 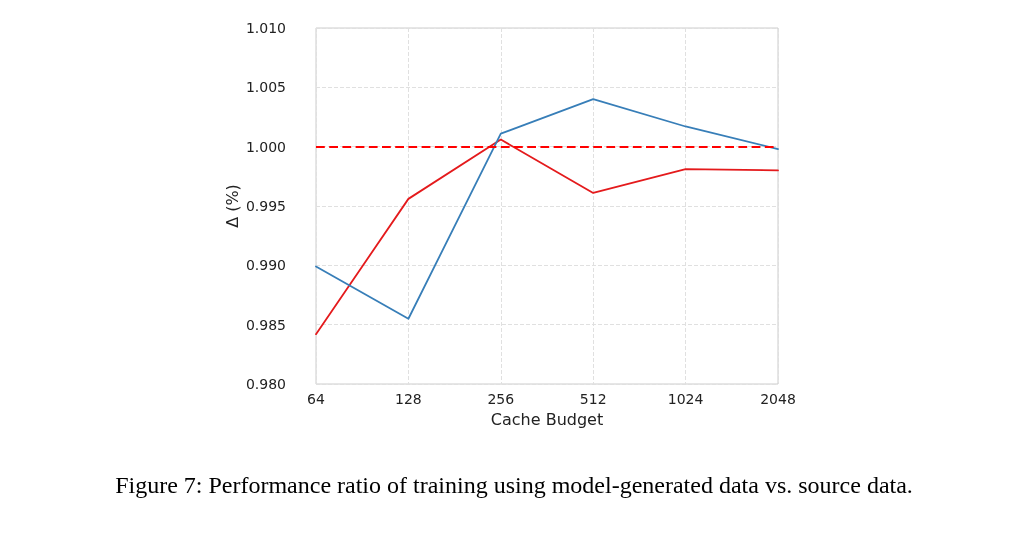 I want to click on y-tick-label: 1.010, so click(x=265, y=28).